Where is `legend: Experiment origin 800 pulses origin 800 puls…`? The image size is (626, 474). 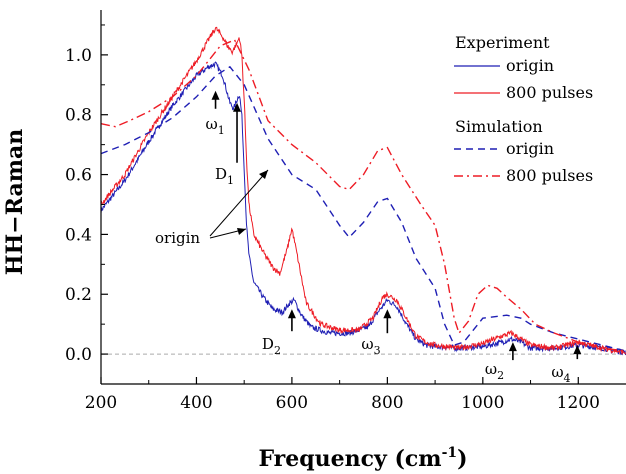 legend: Experiment origin 800 pulses origin 800 puls… is located at coordinates (523, 109).